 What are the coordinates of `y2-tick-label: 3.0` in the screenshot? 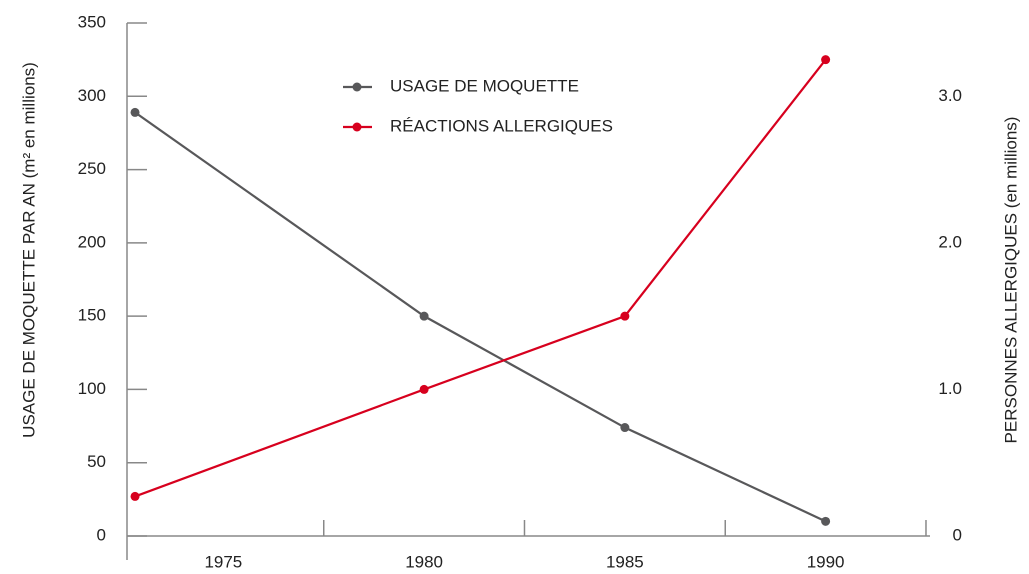 It's located at (950, 95).